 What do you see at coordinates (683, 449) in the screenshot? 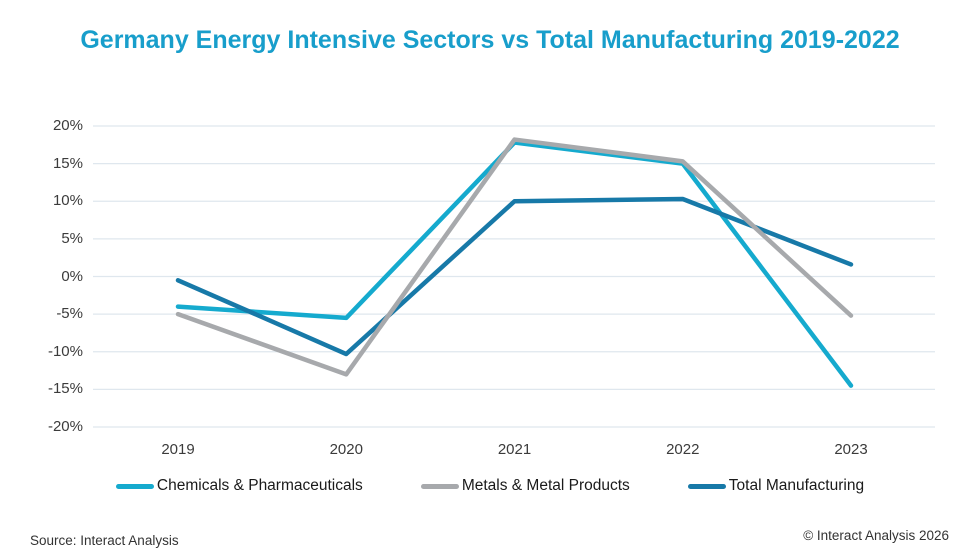
I see `x-axis-label: 2022` at bounding box center [683, 449].